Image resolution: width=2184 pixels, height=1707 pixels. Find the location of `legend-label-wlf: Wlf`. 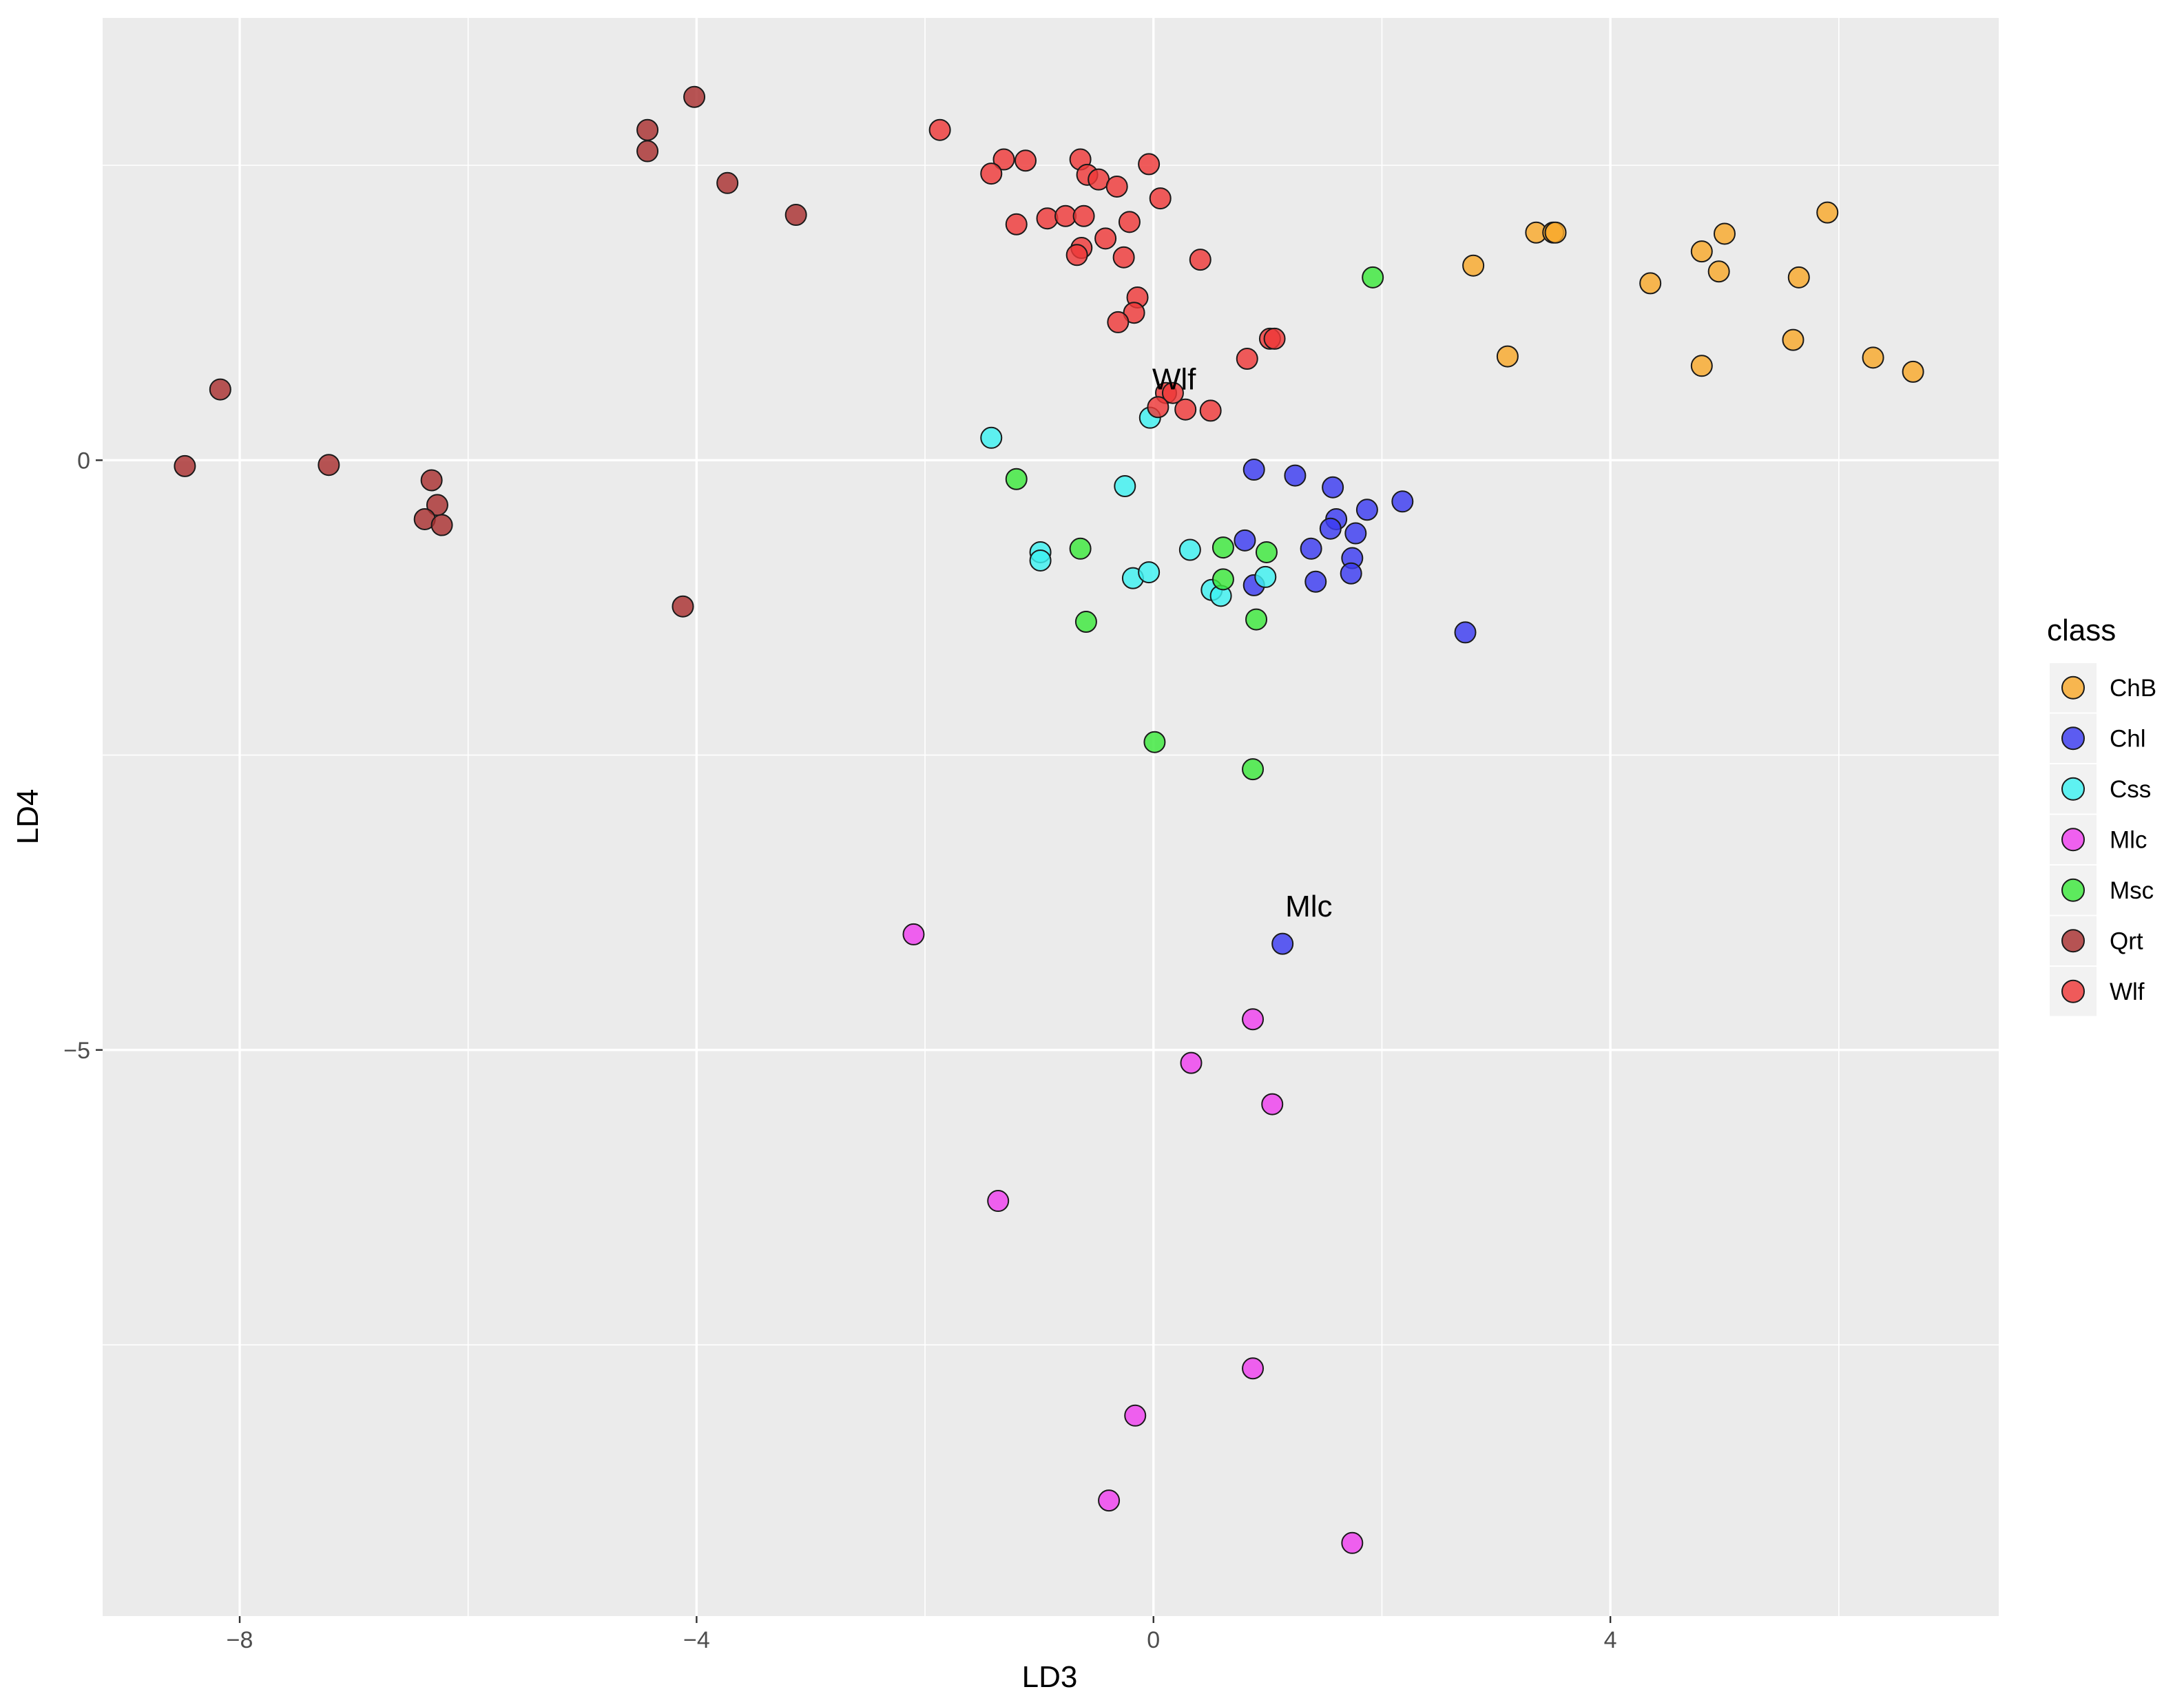

legend-label-wlf: Wlf is located at coordinates (2127, 991).